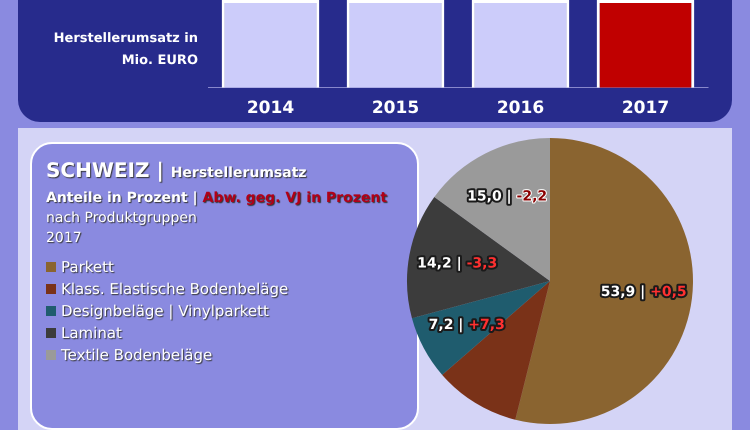 This screenshot has height=430, width=750. Describe the element at coordinates (64, 238) in the screenshot. I see `text: 2017` at that location.